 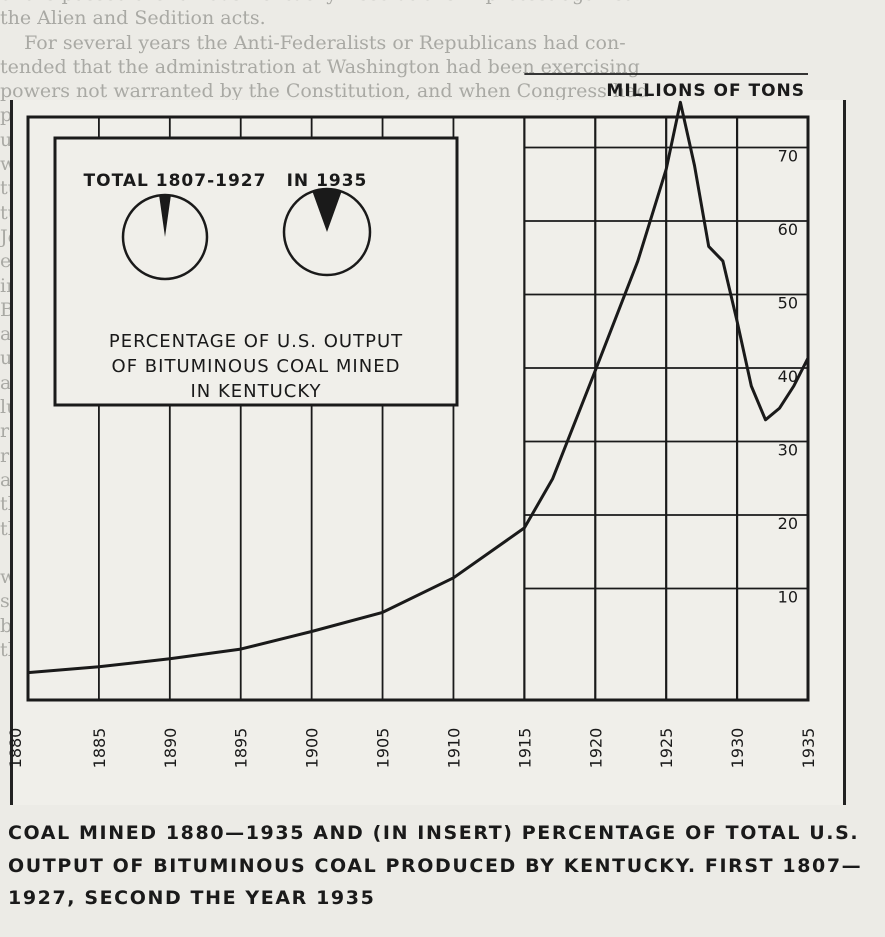 What do you see at coordinates (15, 748) in the screenshot?
I see `x-tick-label-1880: 1880` at bounding box center [15, 748].